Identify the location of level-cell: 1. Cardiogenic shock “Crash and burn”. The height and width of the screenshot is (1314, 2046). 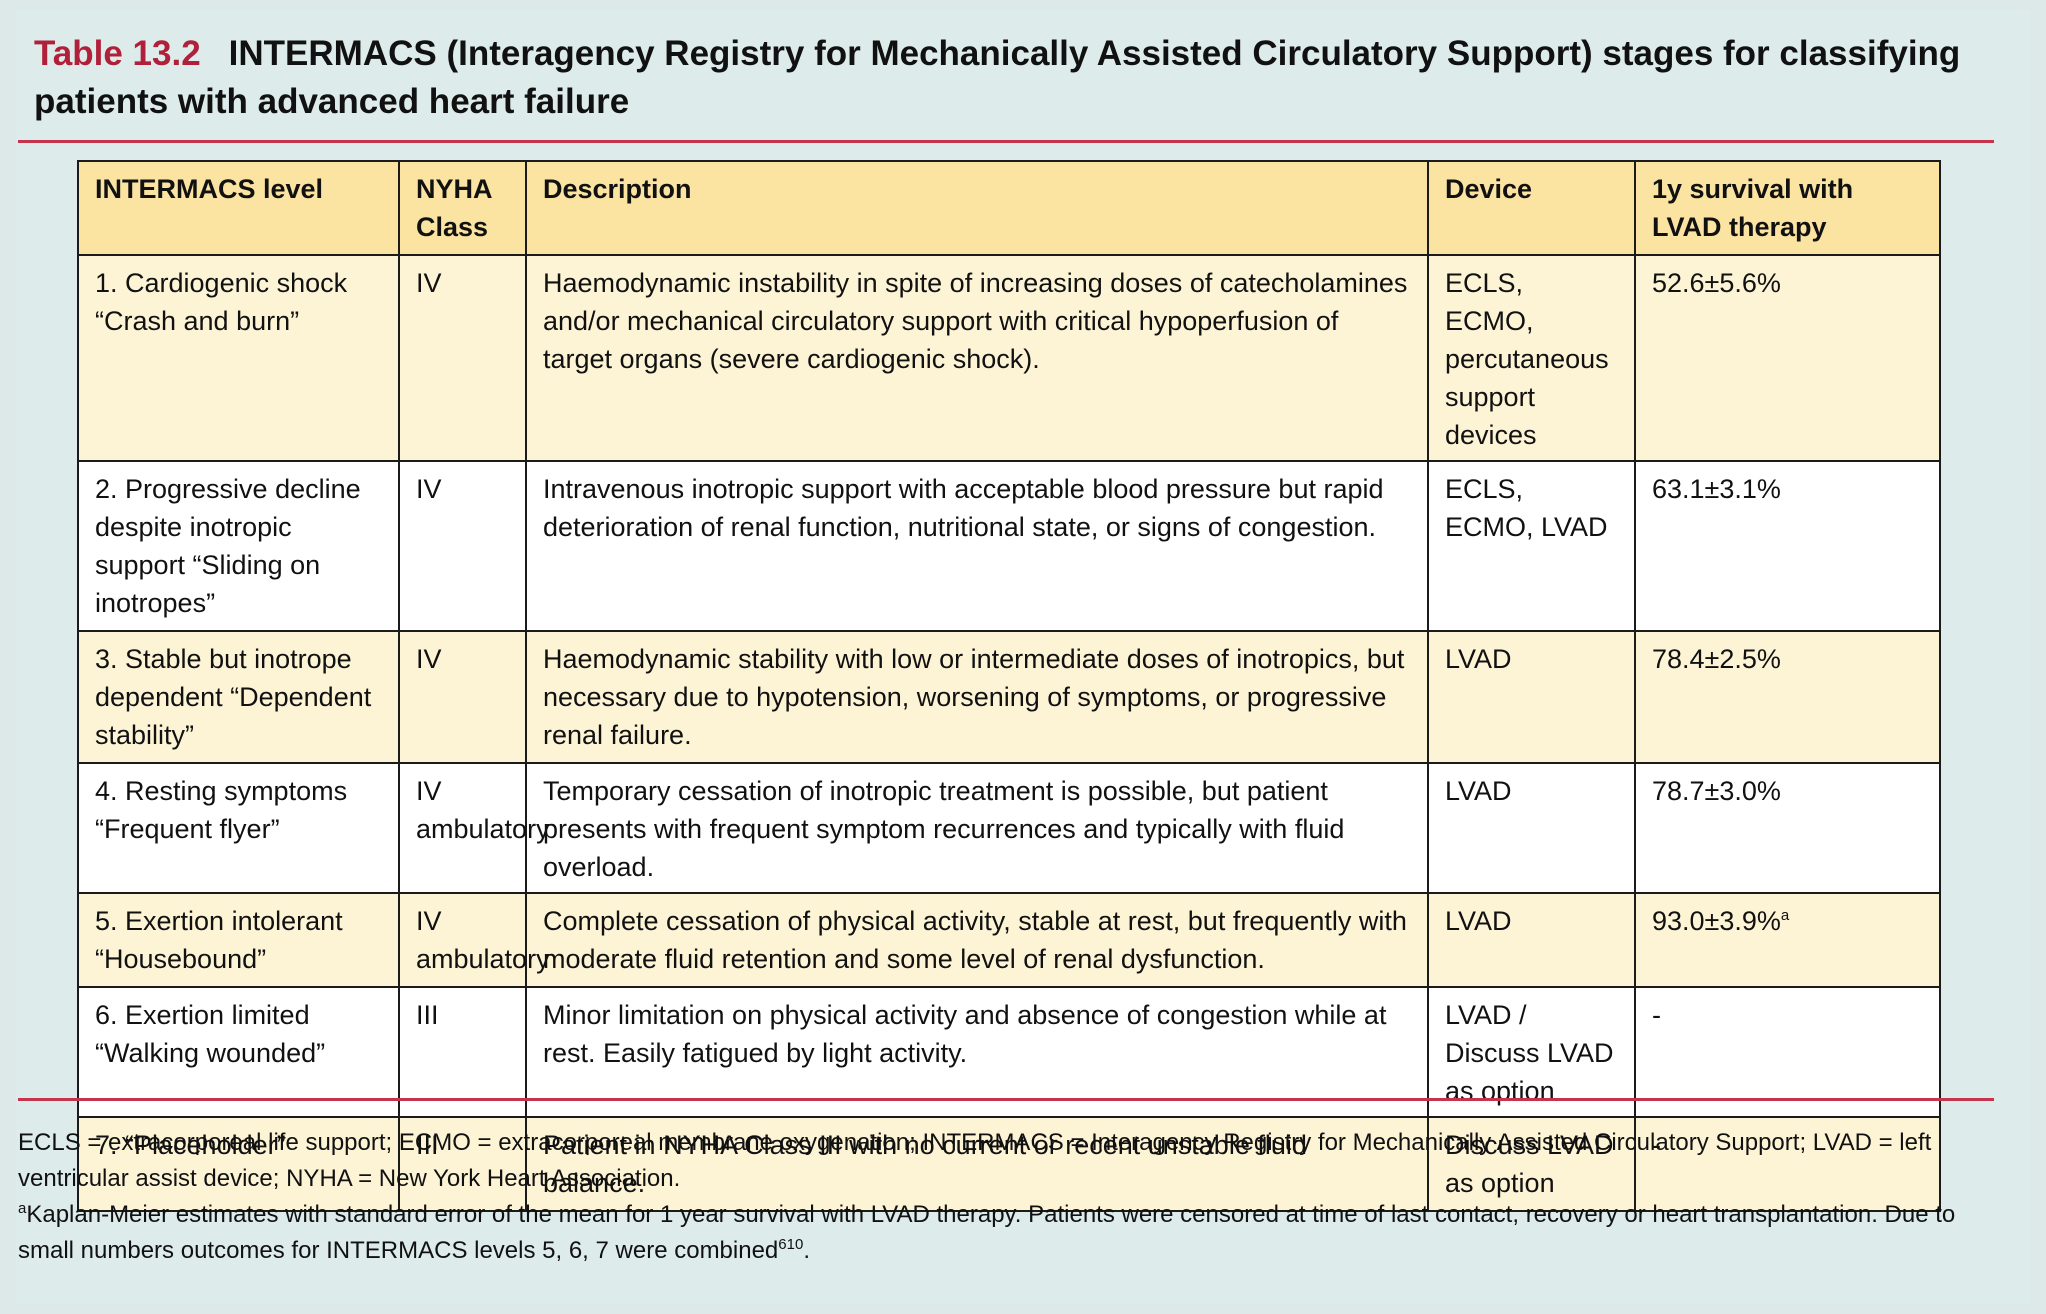
(238, 358).